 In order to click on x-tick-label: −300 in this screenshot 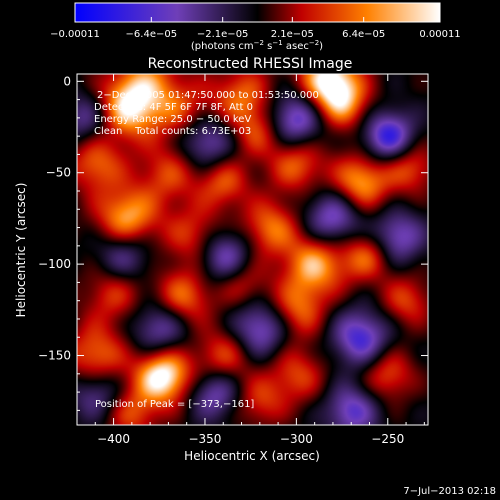, I will do `click(296, 439)`.